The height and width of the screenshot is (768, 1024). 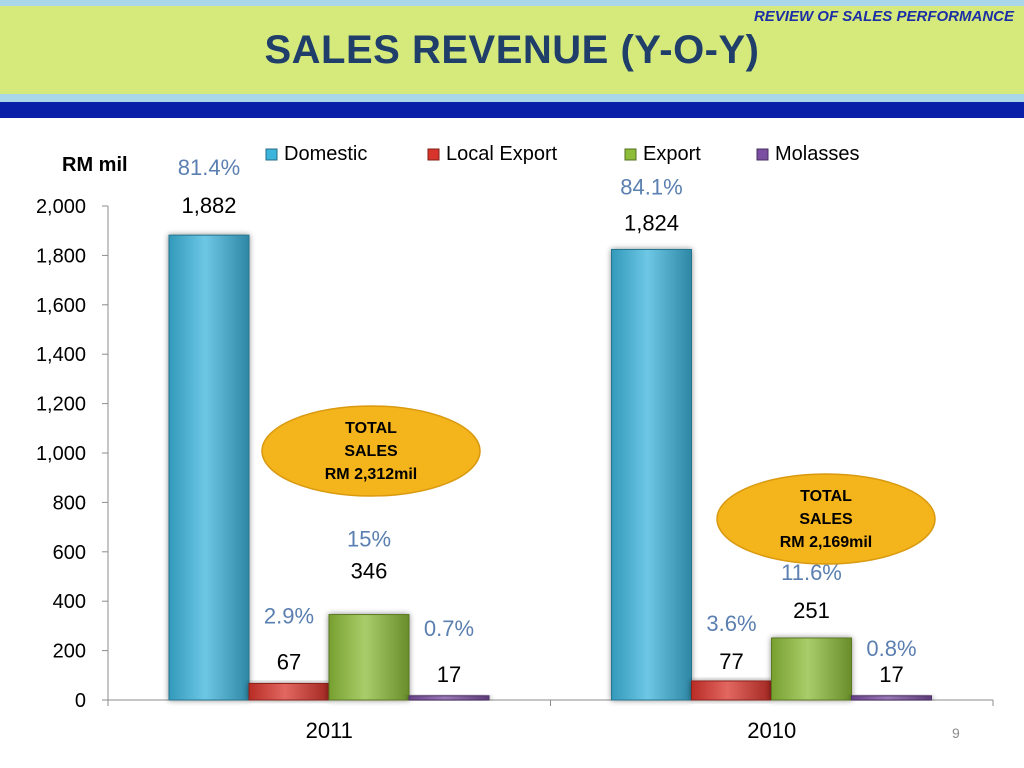 I want to click on y-tick-label: 600, so click(x=69, y=553).